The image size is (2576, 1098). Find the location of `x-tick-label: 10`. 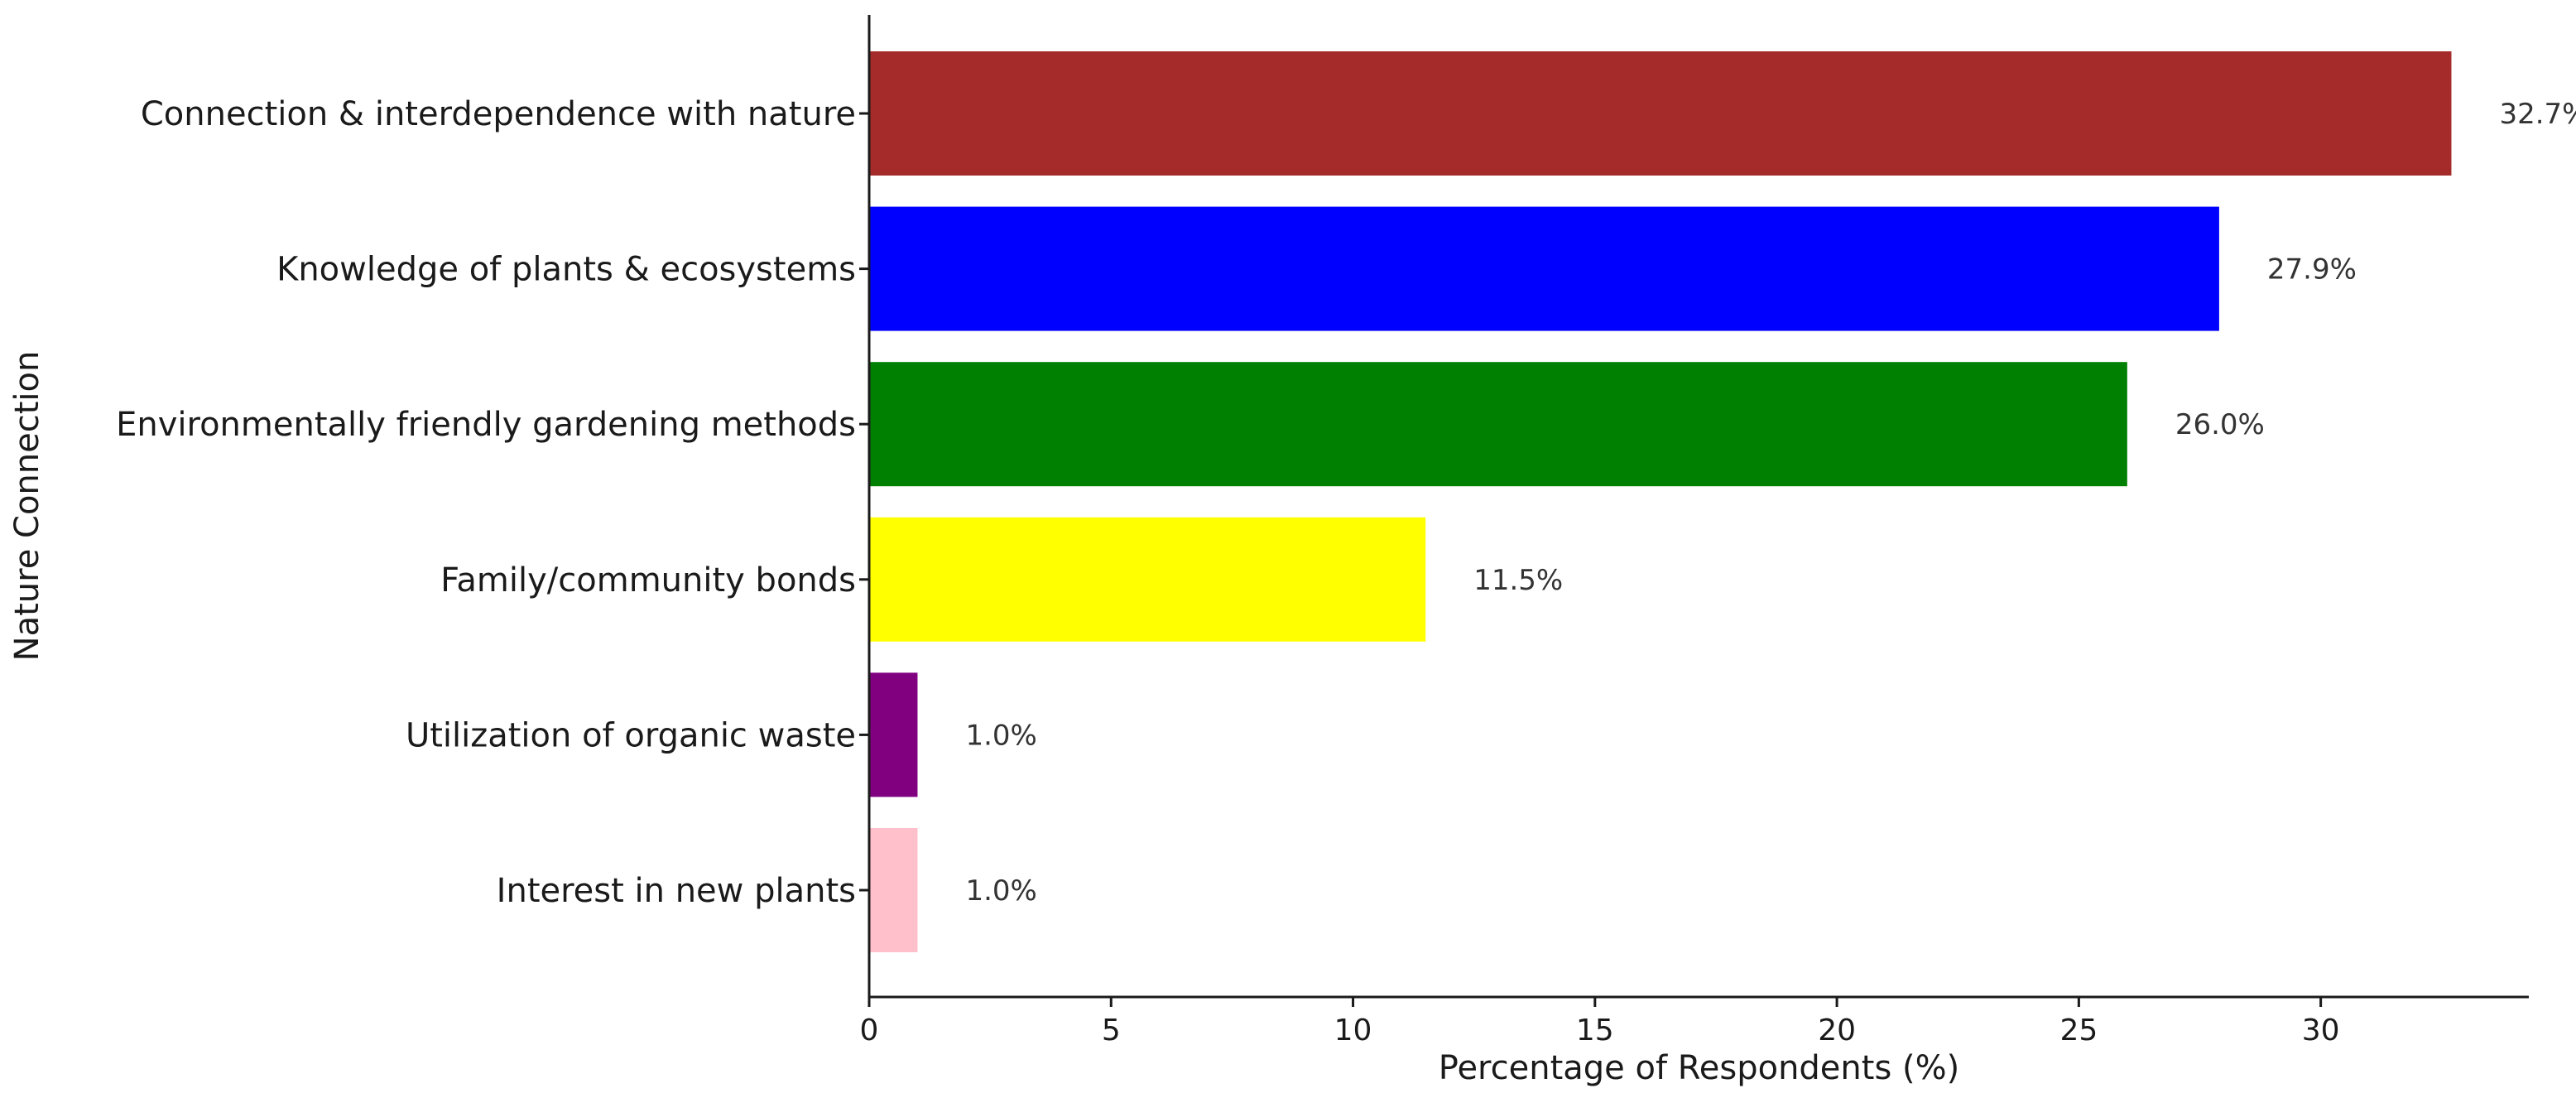

x-tick-label: 10 is located at coordinates (1353, 1030).